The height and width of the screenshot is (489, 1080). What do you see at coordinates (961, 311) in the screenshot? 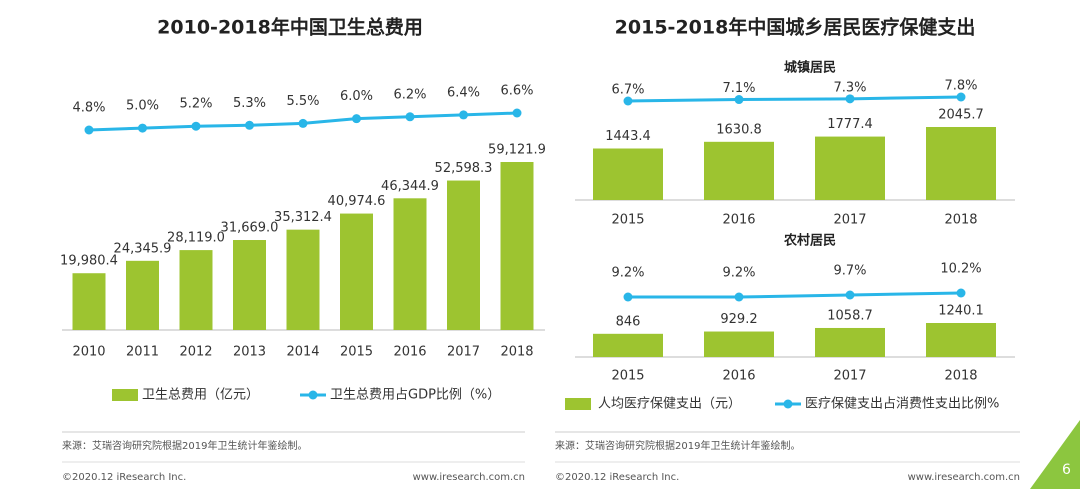
I see `bar-label: 1240.1` at bounding box center [961, 311].